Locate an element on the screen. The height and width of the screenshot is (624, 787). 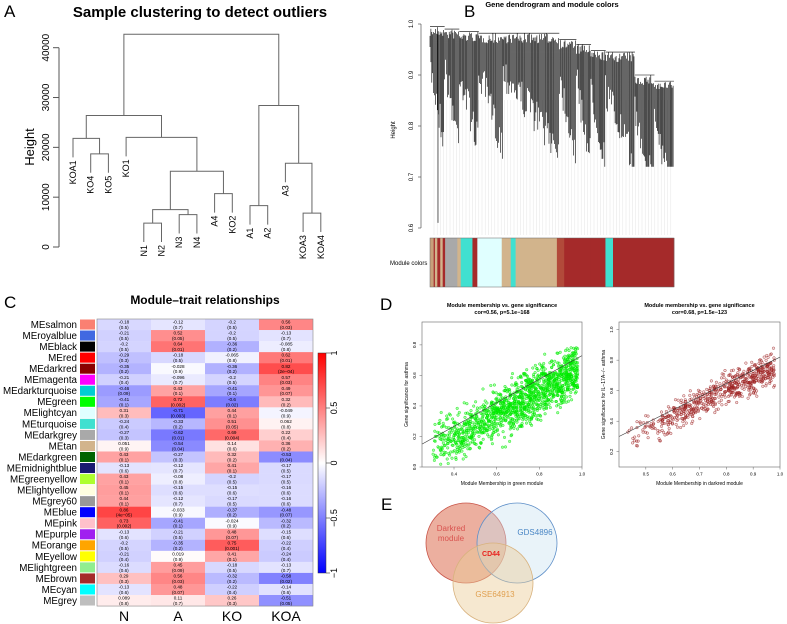
module-label: MEorange is located at coordinates (55, 546).